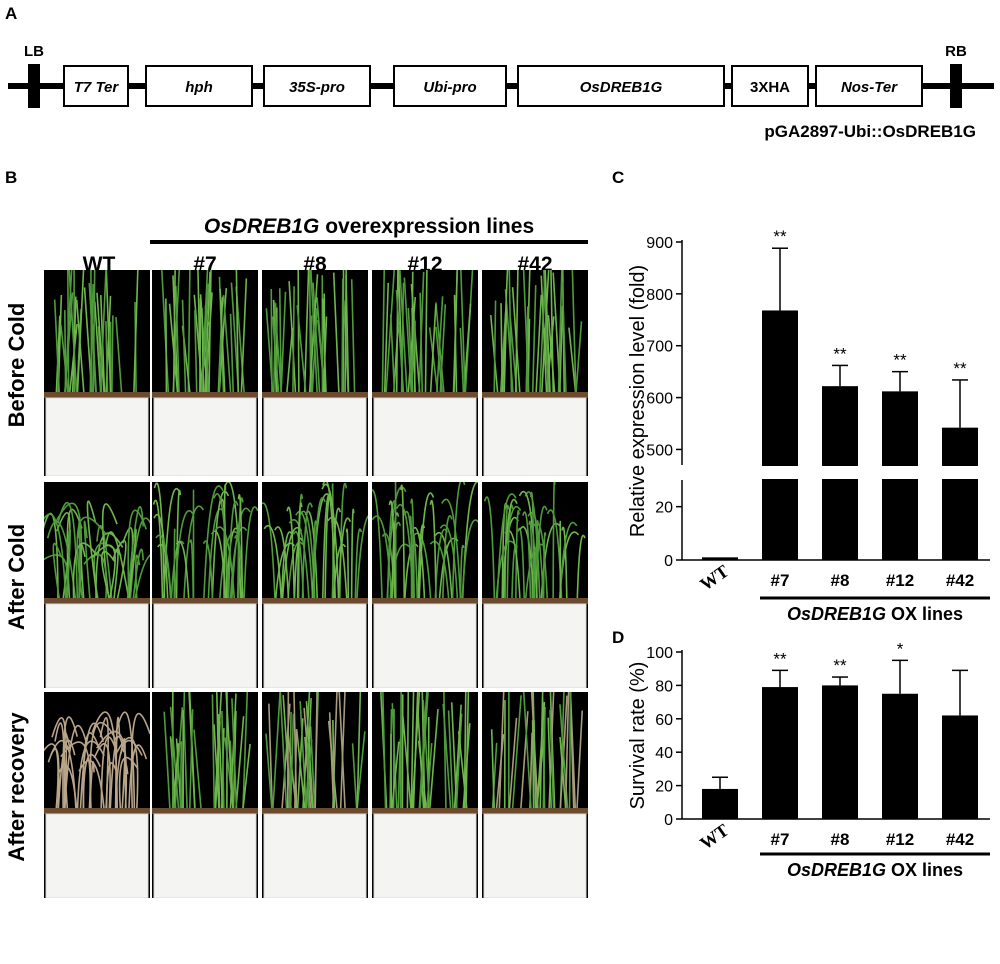 This screenshot has width=1000, height=964. I want to click on construct-box-osdreb1g, so click(621, 86).